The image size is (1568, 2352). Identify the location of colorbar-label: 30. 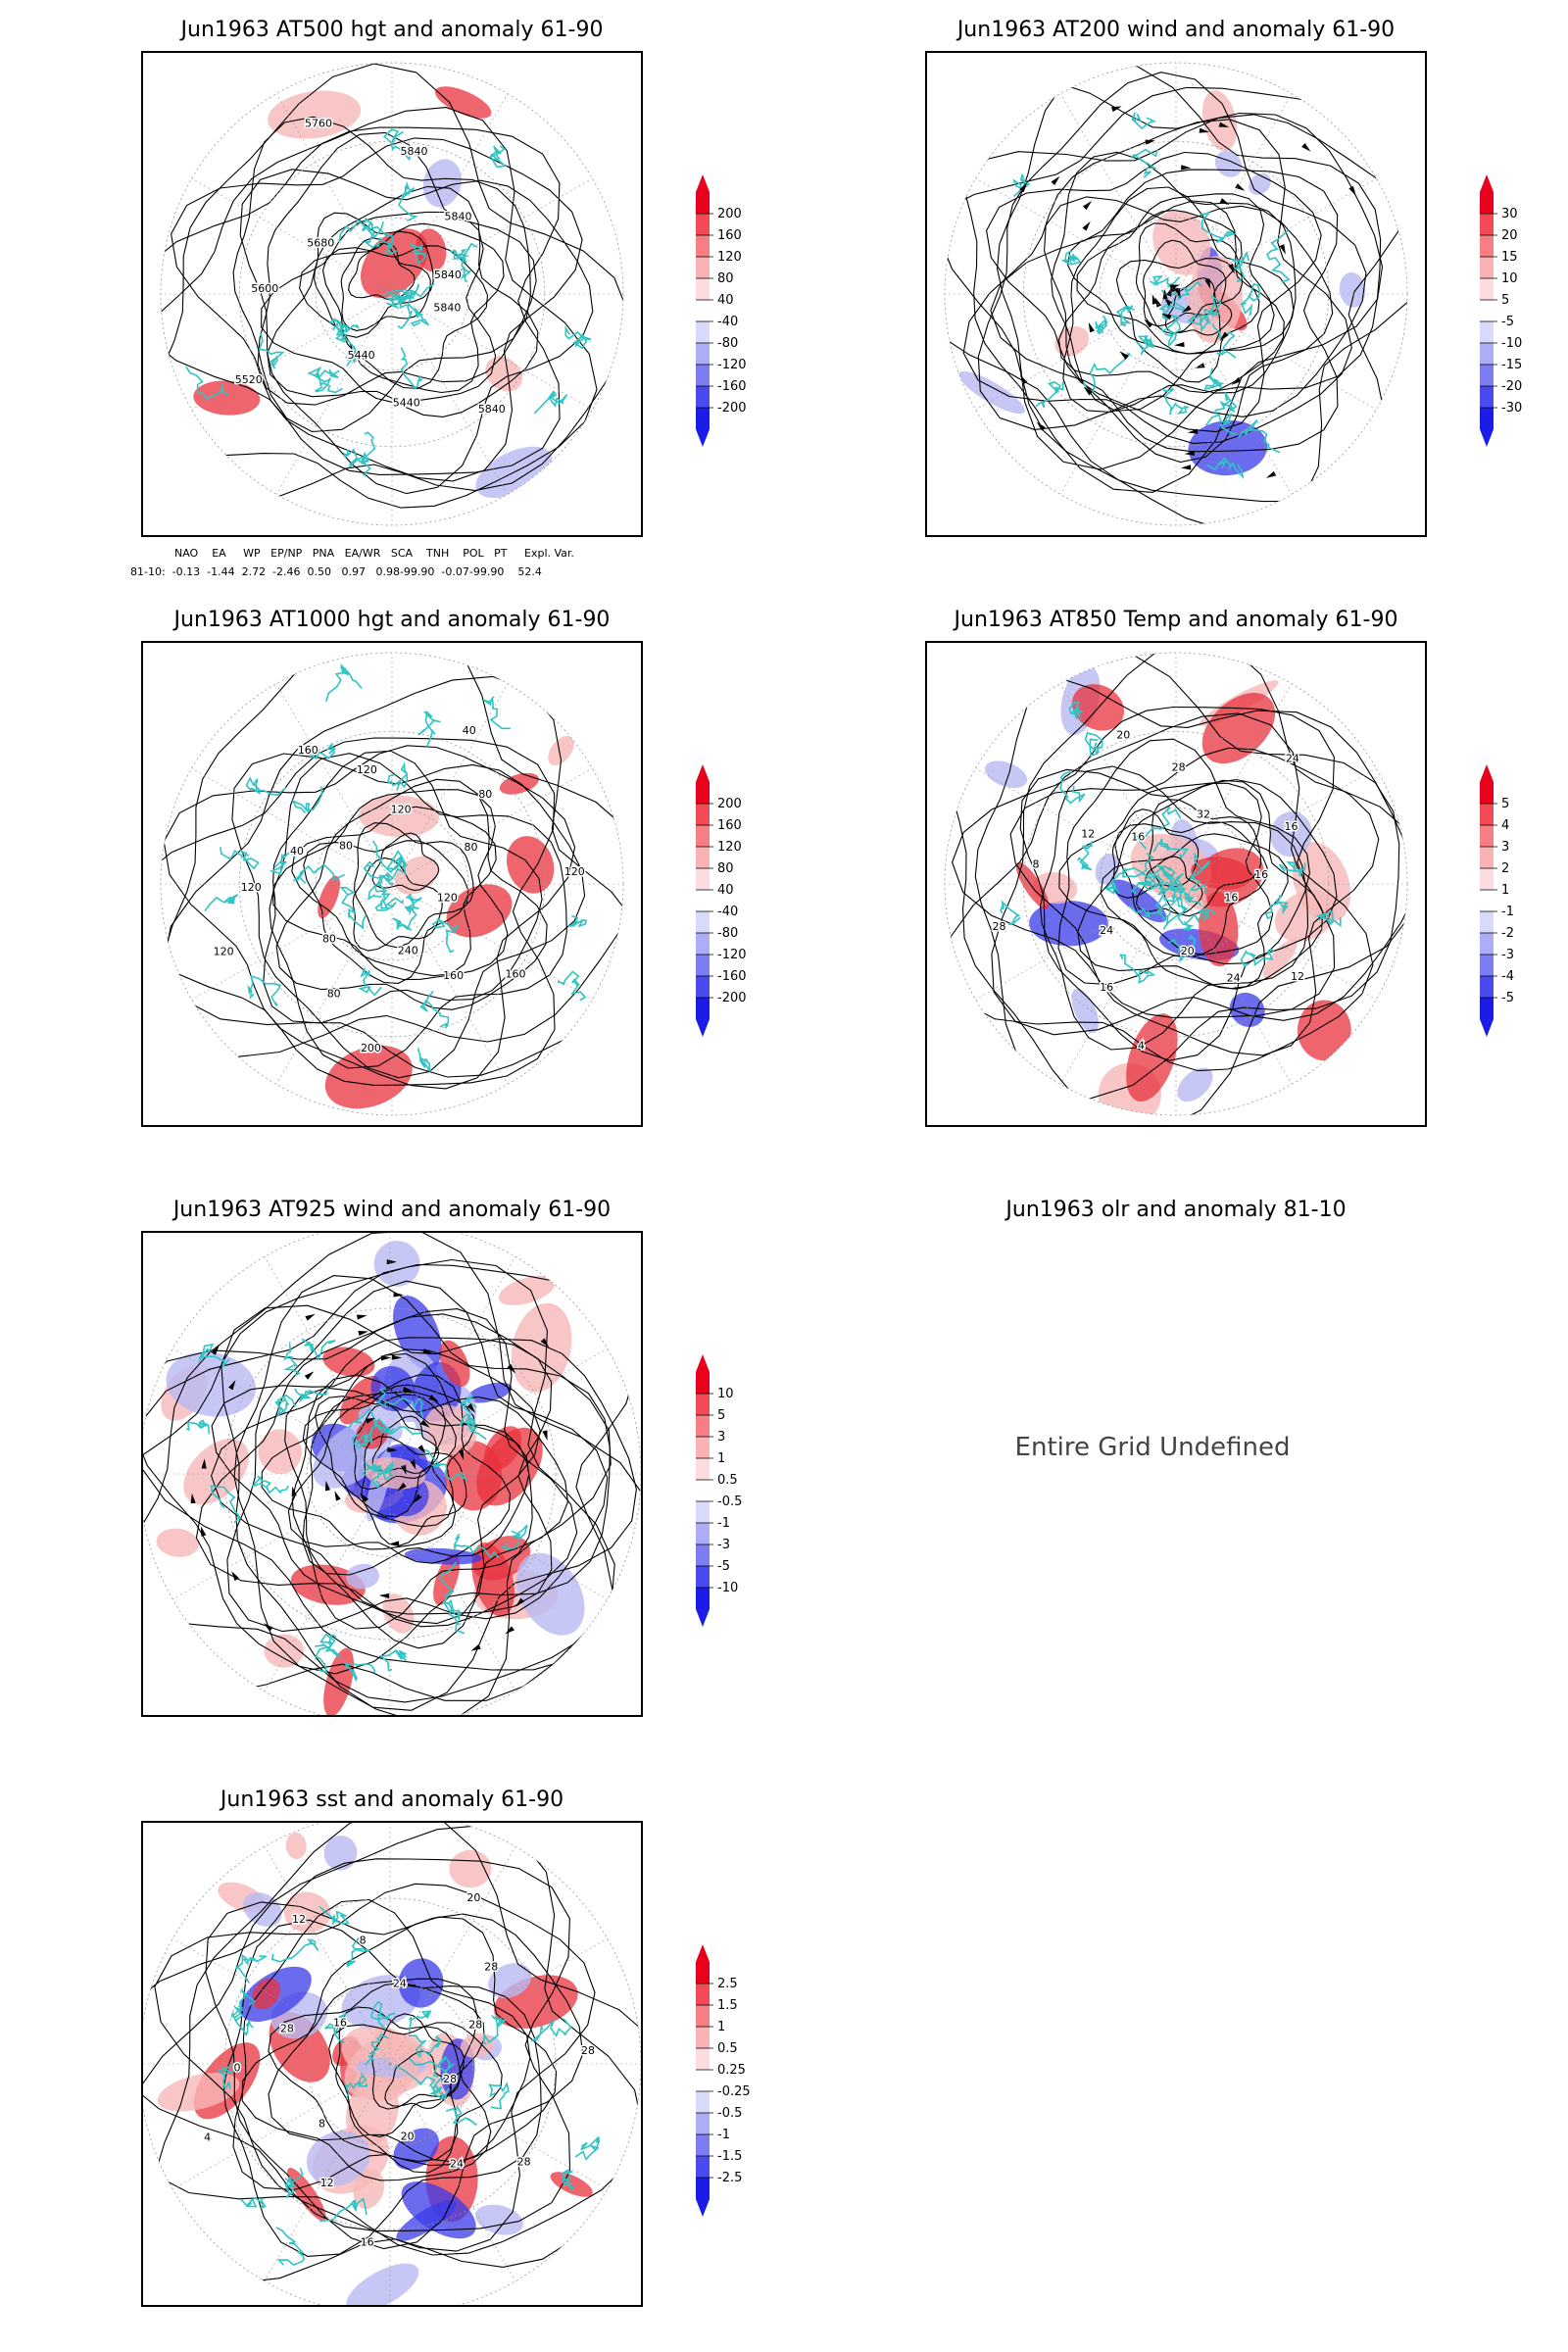
(1509, 214).